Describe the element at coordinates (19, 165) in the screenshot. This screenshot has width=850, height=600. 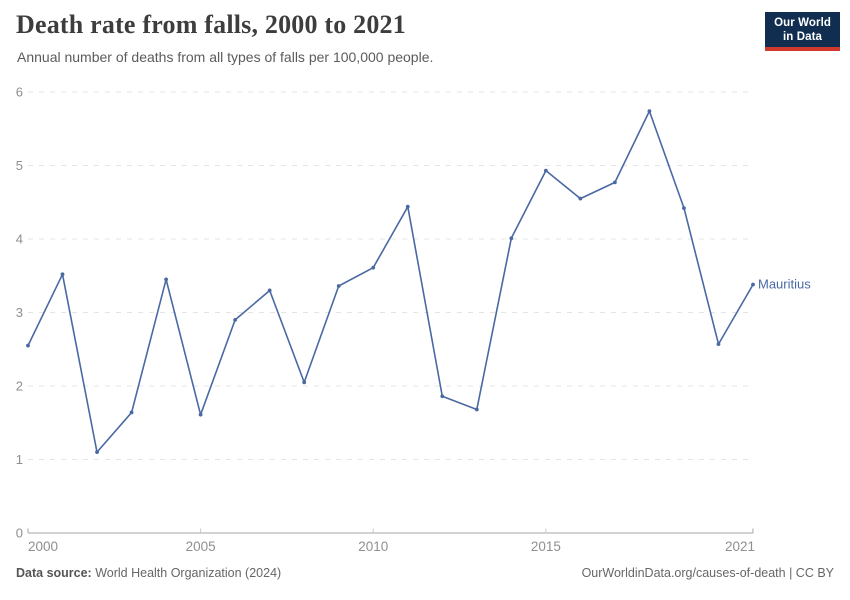
I see `y-tick-label: 5` at that location.